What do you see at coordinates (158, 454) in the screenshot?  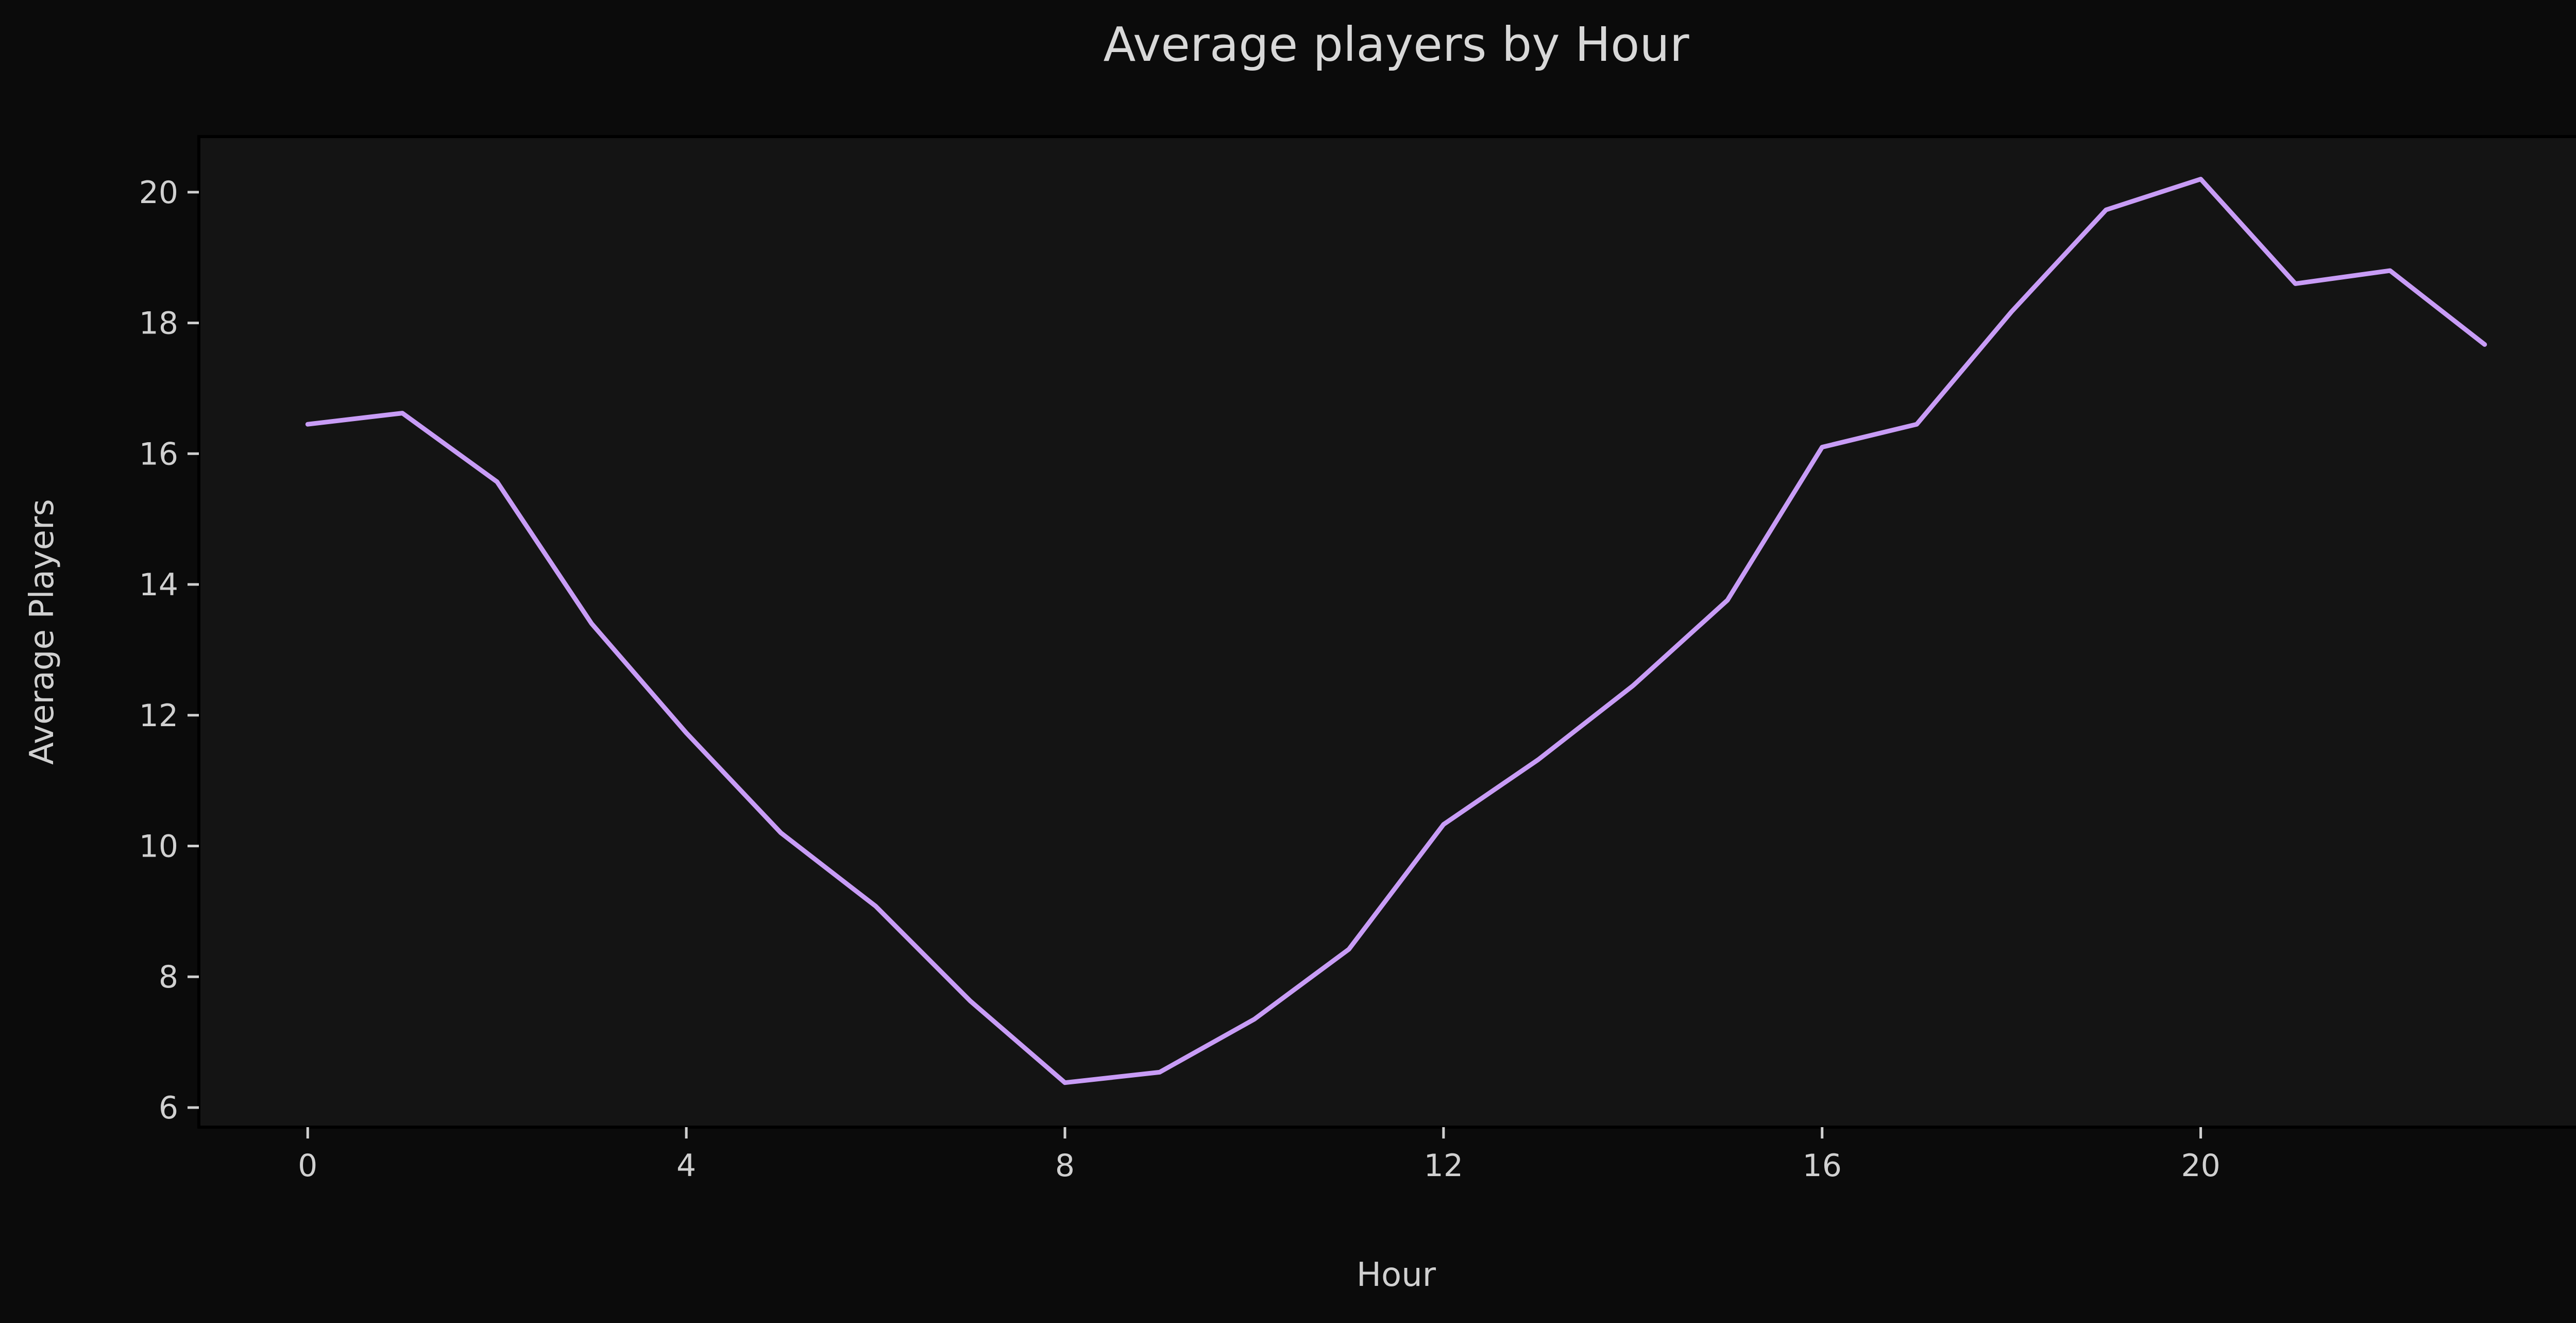 I see `y-tick-label: 16` at bounding box center [158, 454].